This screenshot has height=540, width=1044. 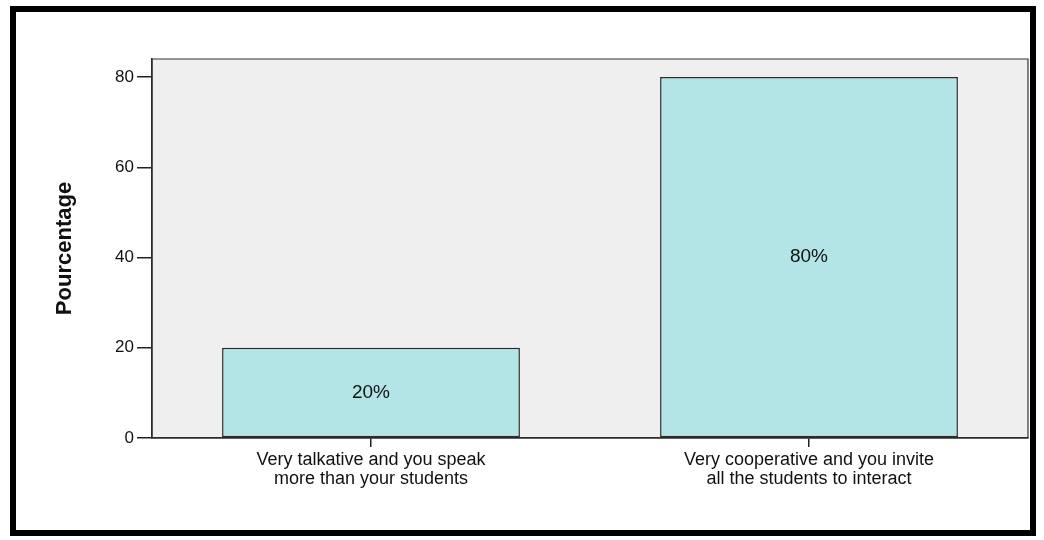 What do you see at coordinates (129, 437) in the screenshot?
I see `y-tick-label: 0` at bounding box center [129, 437].